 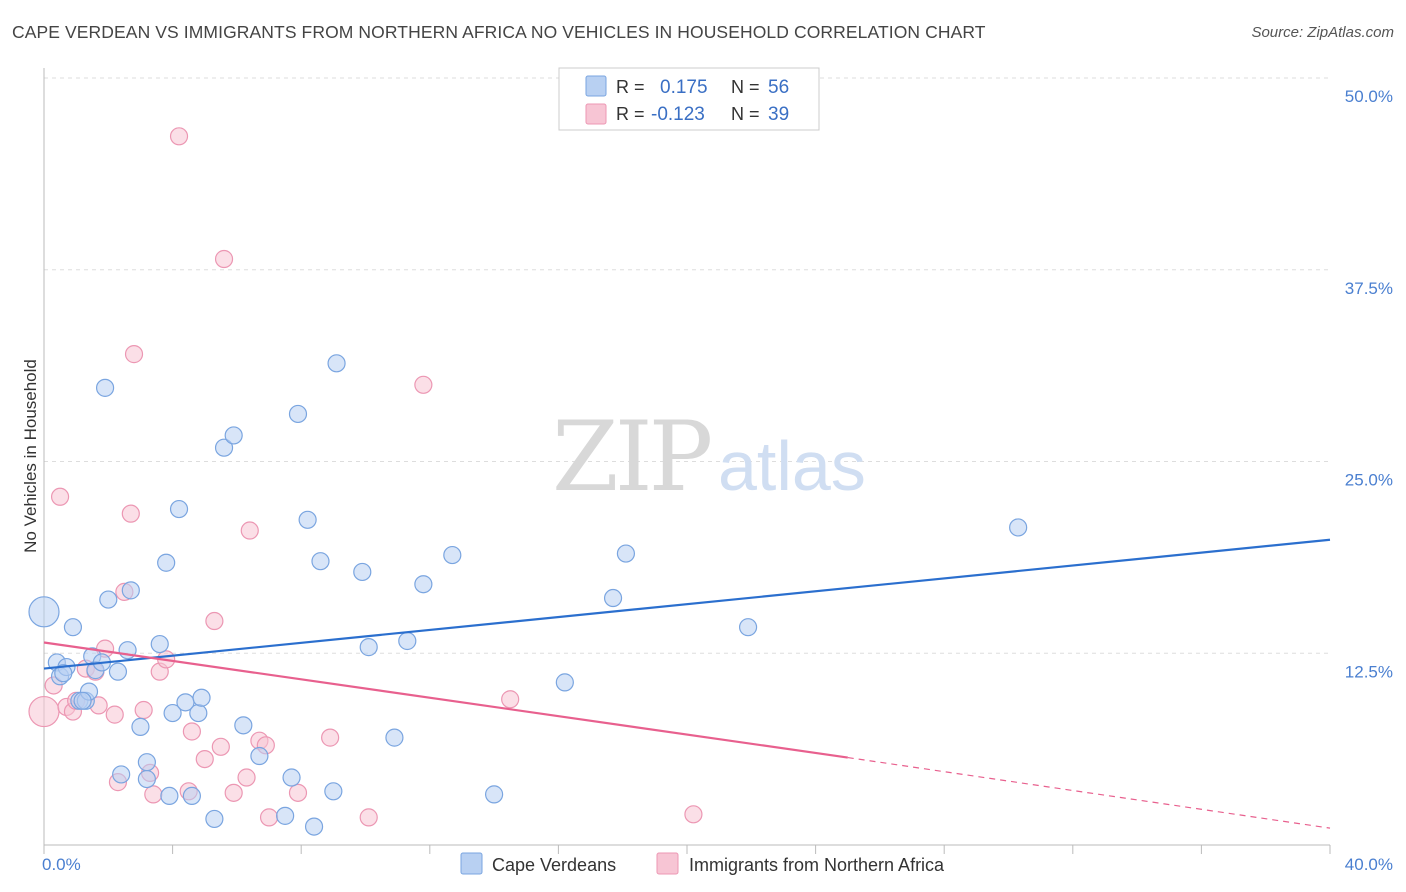 What do you see at coordinates (689, 99) in the screenshot?
I see `stats-legend: R = 0.175 N = 56 R = -0.123 N = 39` at bounding box center [689, 99].